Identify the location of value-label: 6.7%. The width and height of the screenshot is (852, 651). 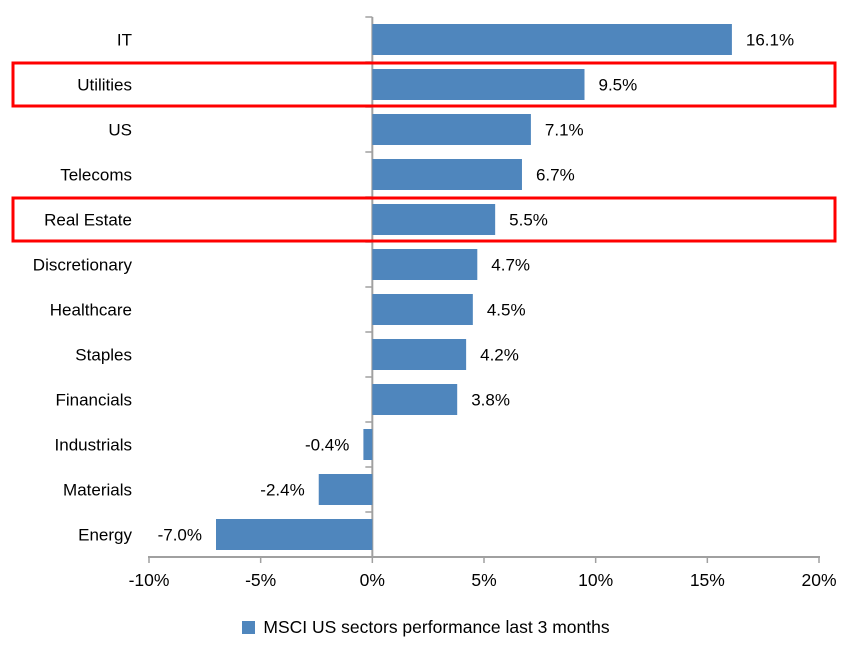
(555, 174).